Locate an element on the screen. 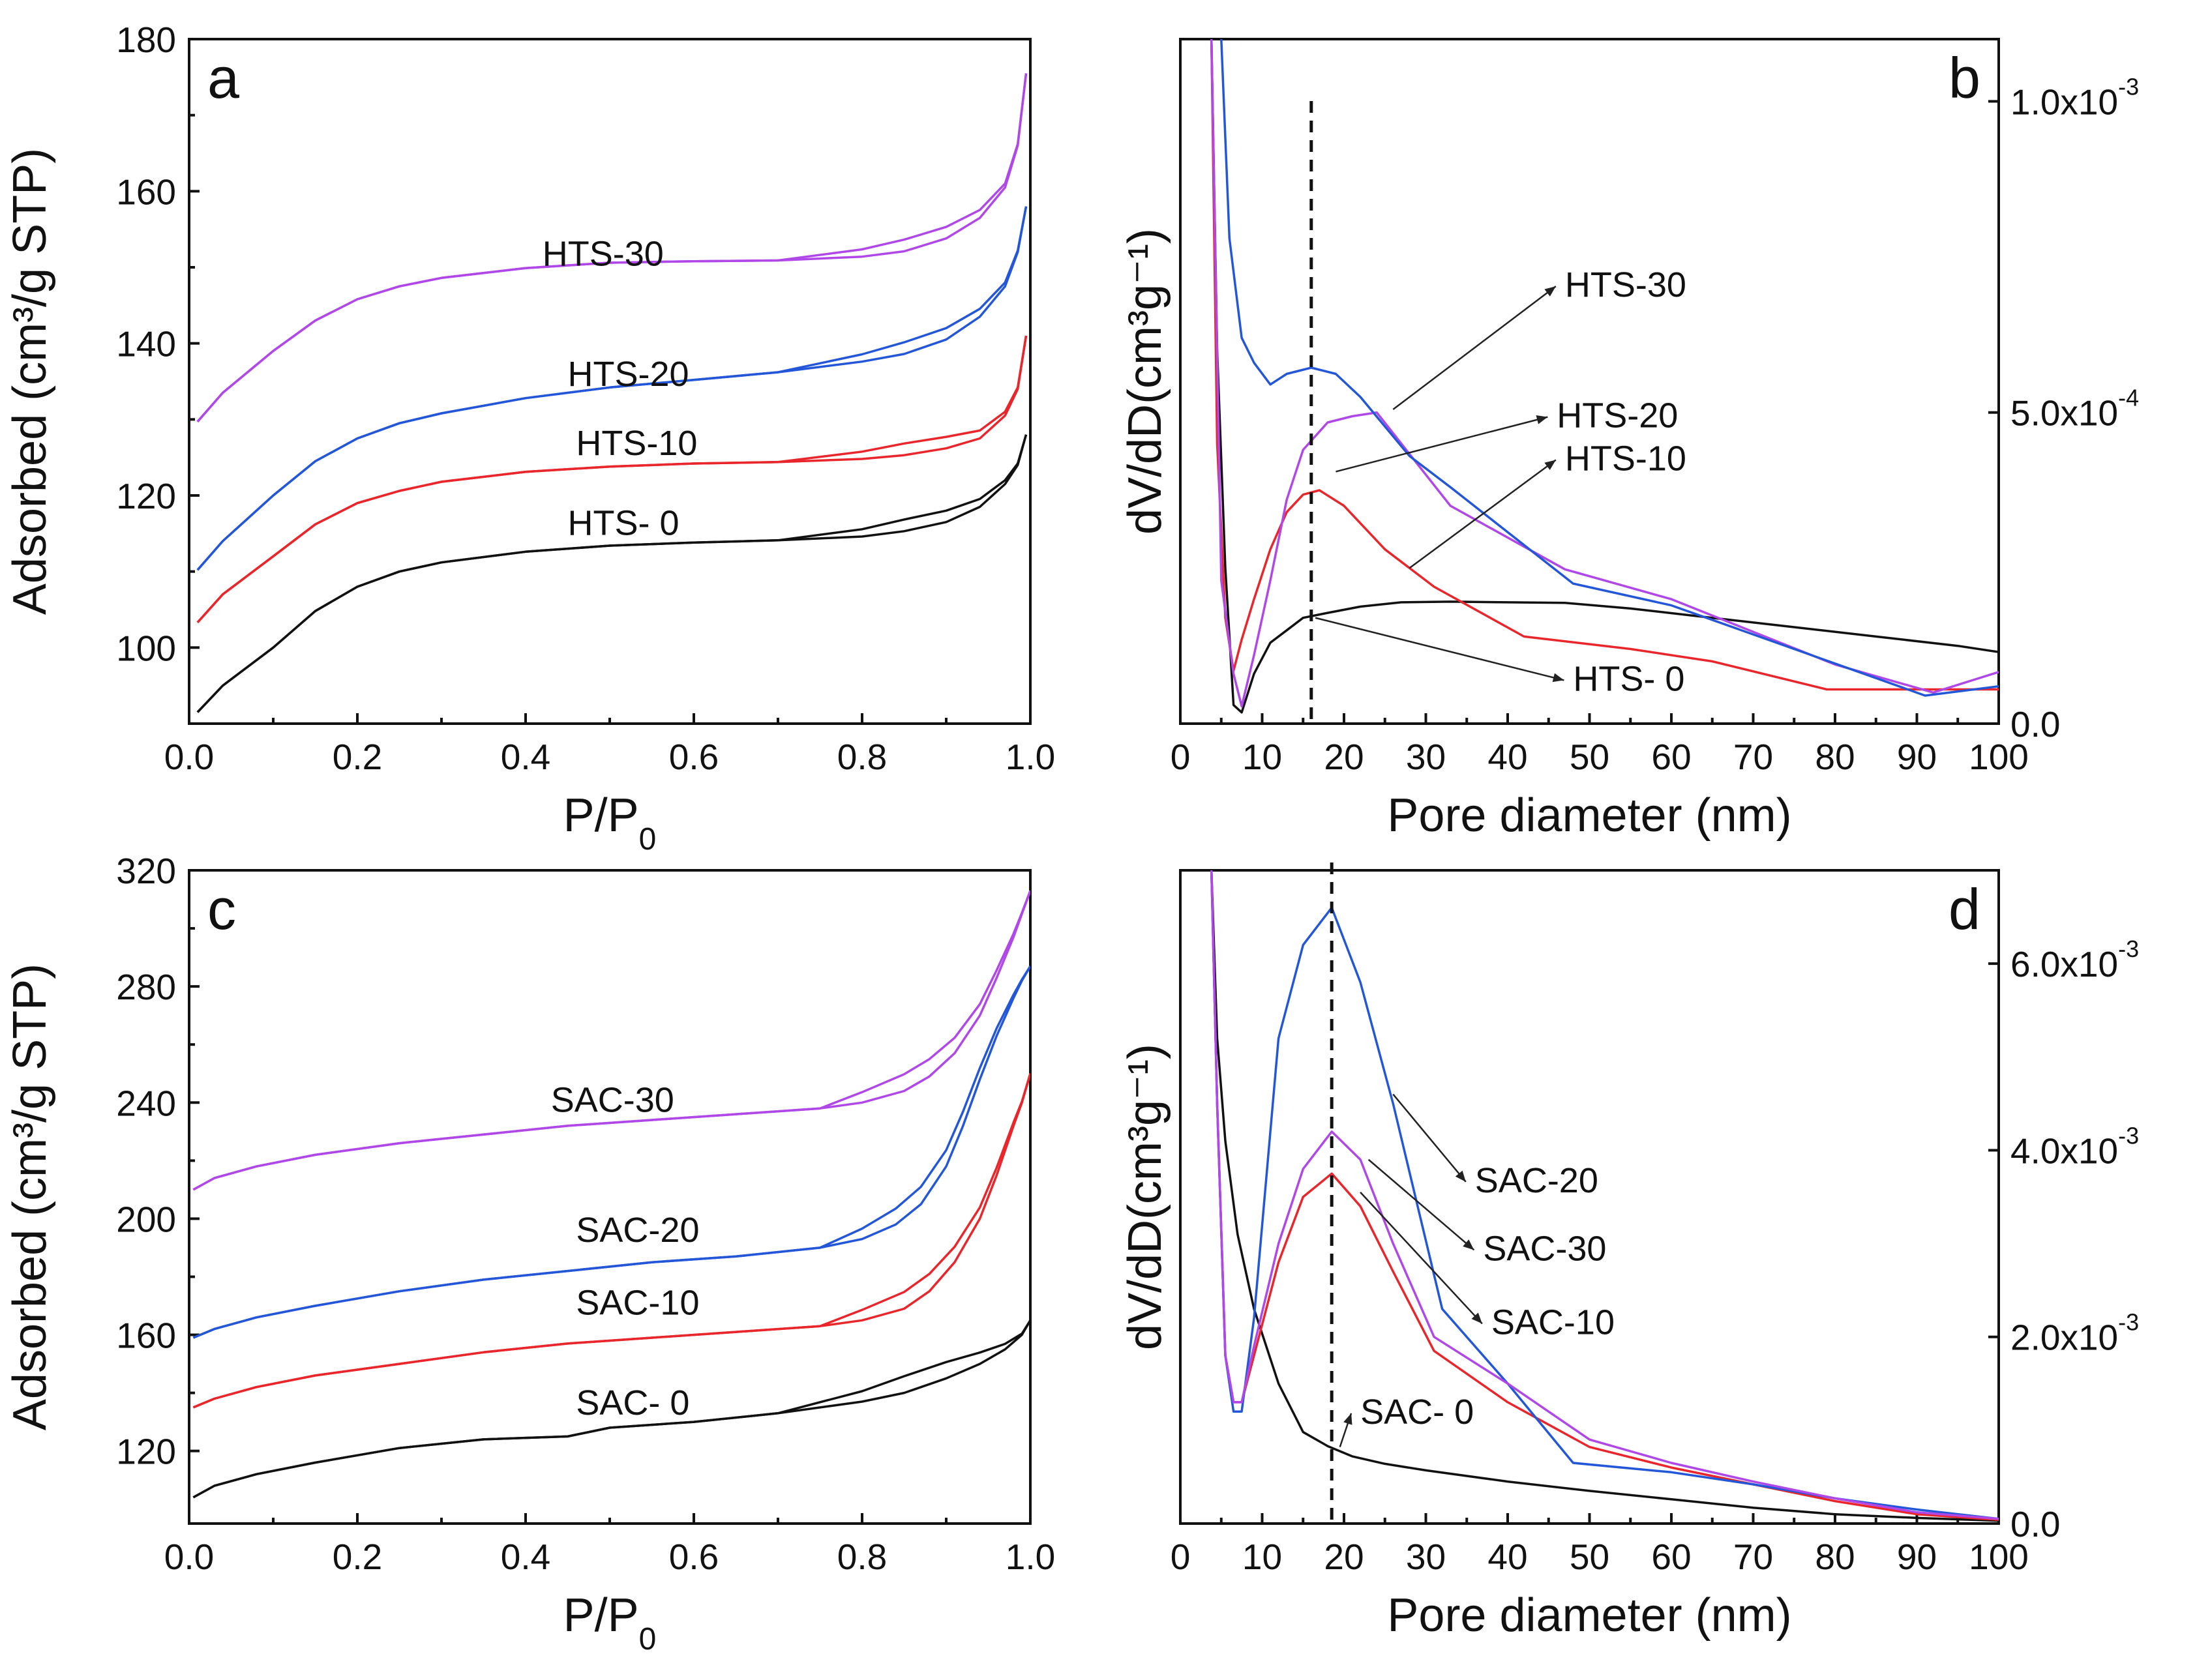 Image resolution: width=2195 pixels, height=1680 pixels. panel-label: c is located at coordinates (221, 909).